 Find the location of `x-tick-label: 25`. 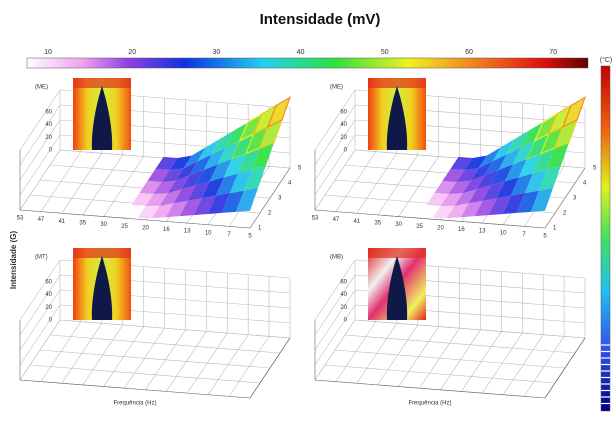

x-tick-label: 25 is located at coordinates (124, 227).